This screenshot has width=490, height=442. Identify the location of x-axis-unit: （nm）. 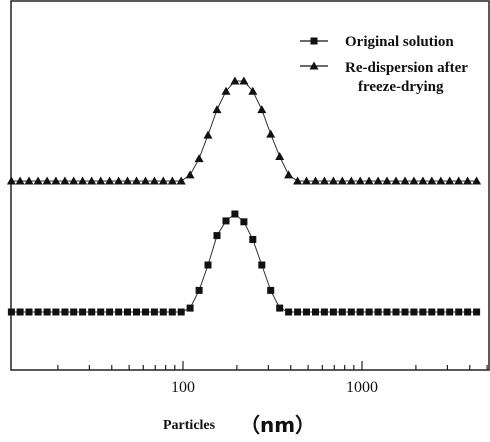
(277, 425).